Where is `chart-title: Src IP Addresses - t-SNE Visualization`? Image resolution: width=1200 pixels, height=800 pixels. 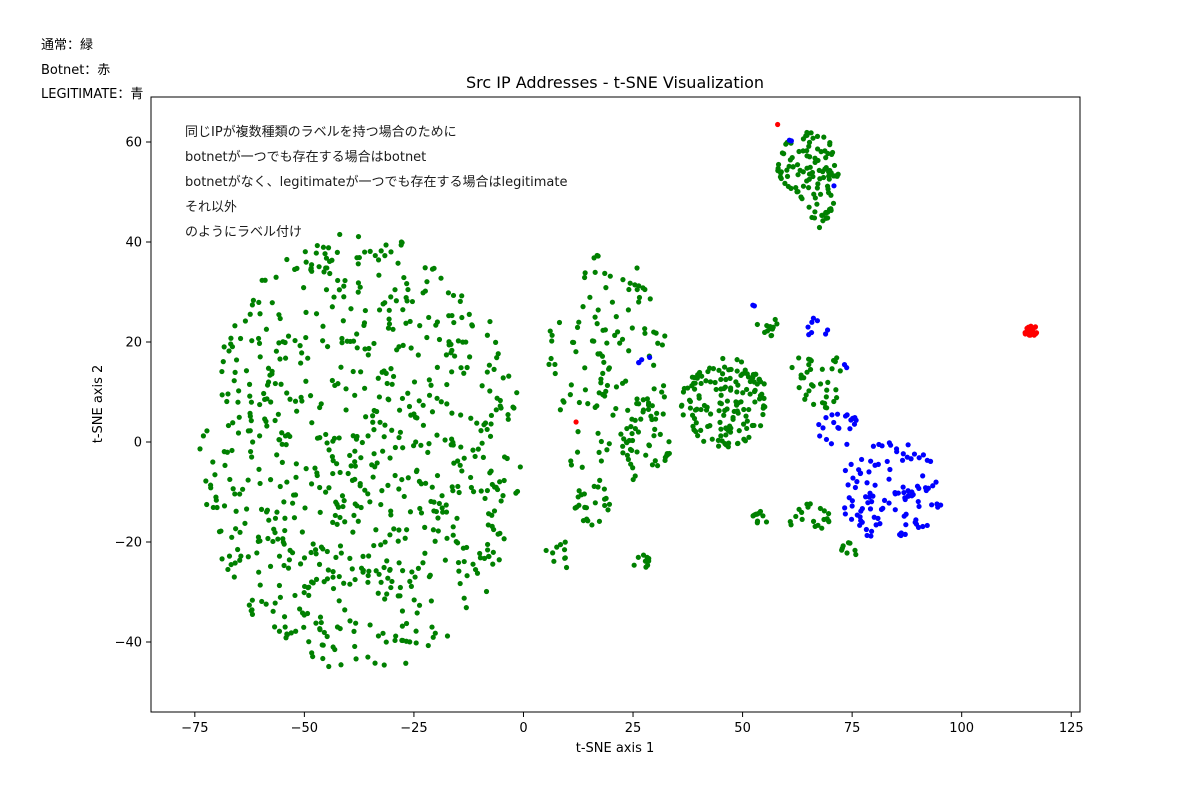 chart-title: Src IP Addresses - t-SNE Visualization is located at coordinates (615, 82).